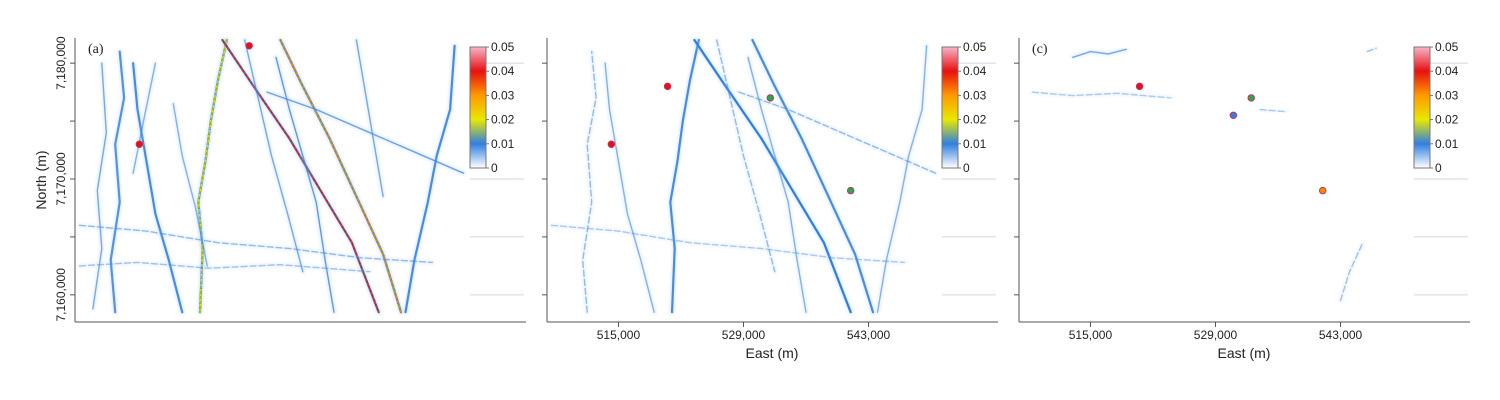 This screenshot has width=1500, height=400. Describe the element at coordinates (544, 179) in the screenshot. I see `panel-b-y-ticks` at that location.